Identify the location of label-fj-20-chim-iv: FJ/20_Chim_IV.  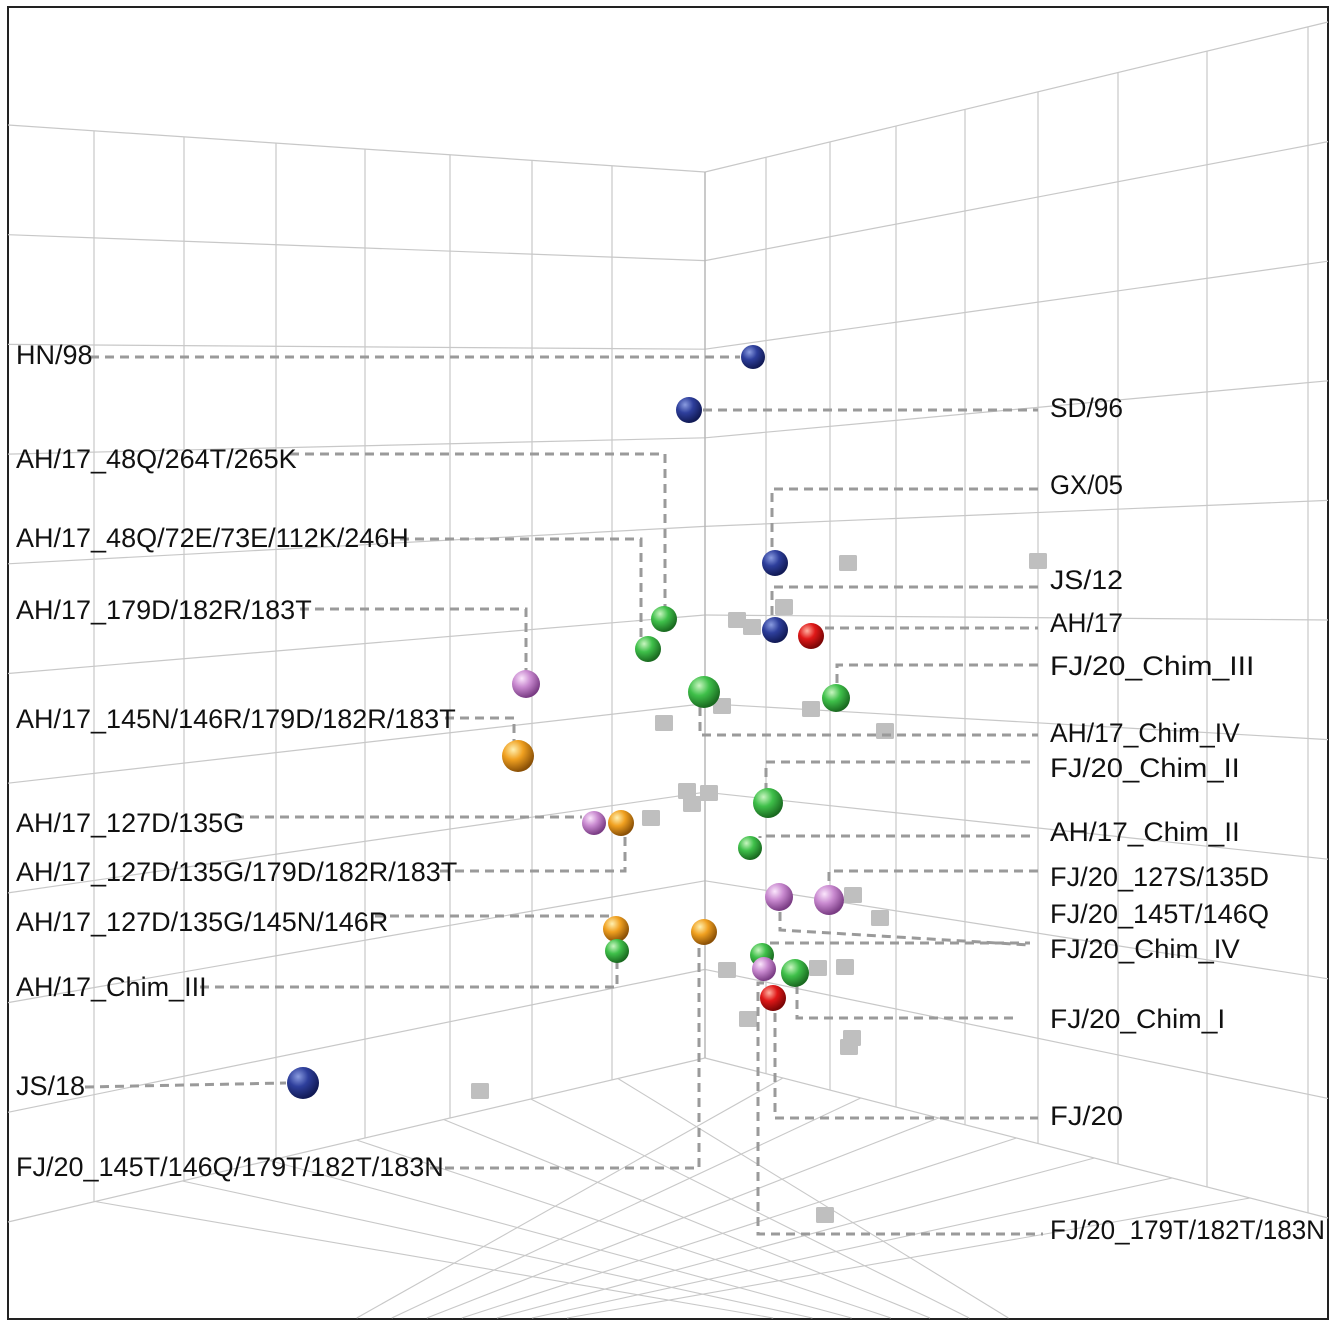
(1145, 949).